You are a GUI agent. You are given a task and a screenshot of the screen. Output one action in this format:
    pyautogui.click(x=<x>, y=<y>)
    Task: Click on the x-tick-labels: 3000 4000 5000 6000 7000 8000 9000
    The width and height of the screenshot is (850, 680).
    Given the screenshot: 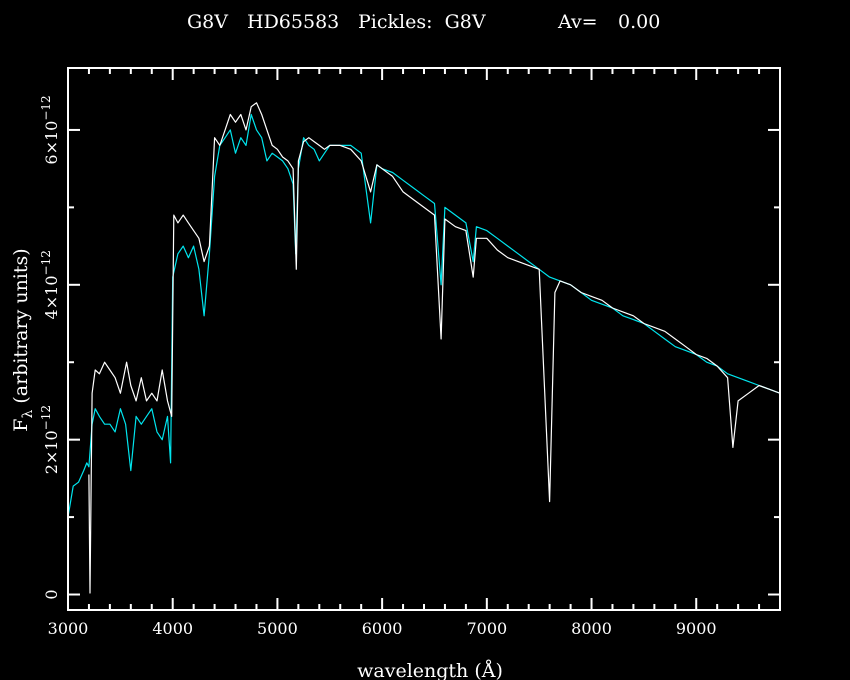 What is the action you would take?
    pyautogui.click(x=382, y=628)
    